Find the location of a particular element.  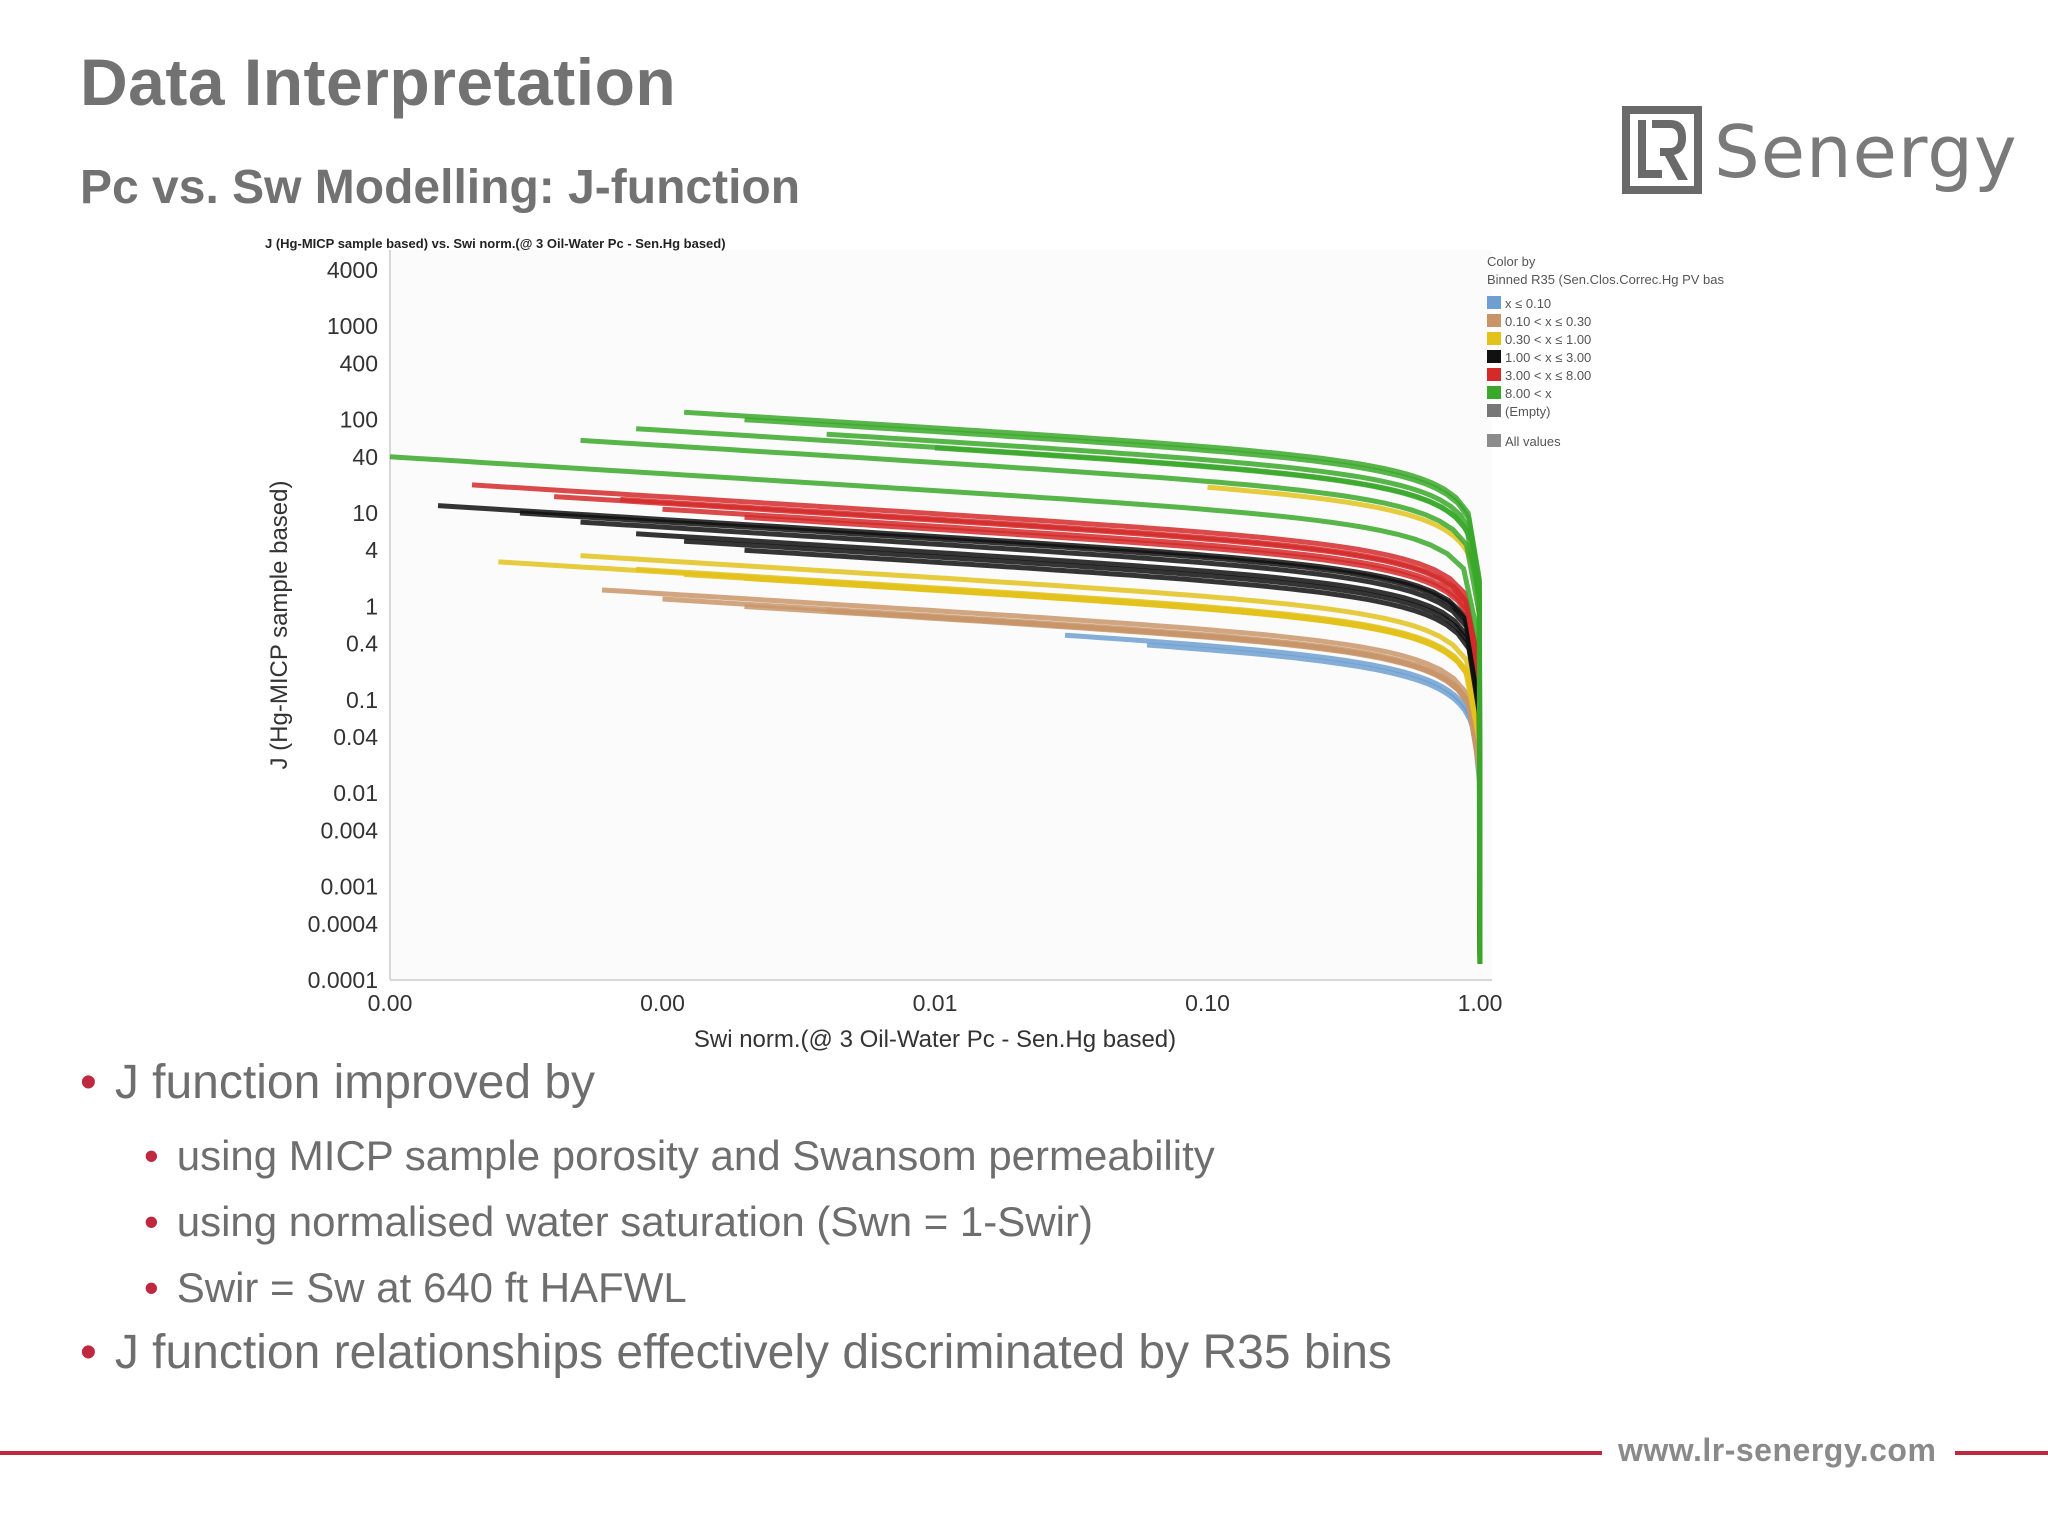

y-tick-label: 0.04 is located at coordinates (355, 737).